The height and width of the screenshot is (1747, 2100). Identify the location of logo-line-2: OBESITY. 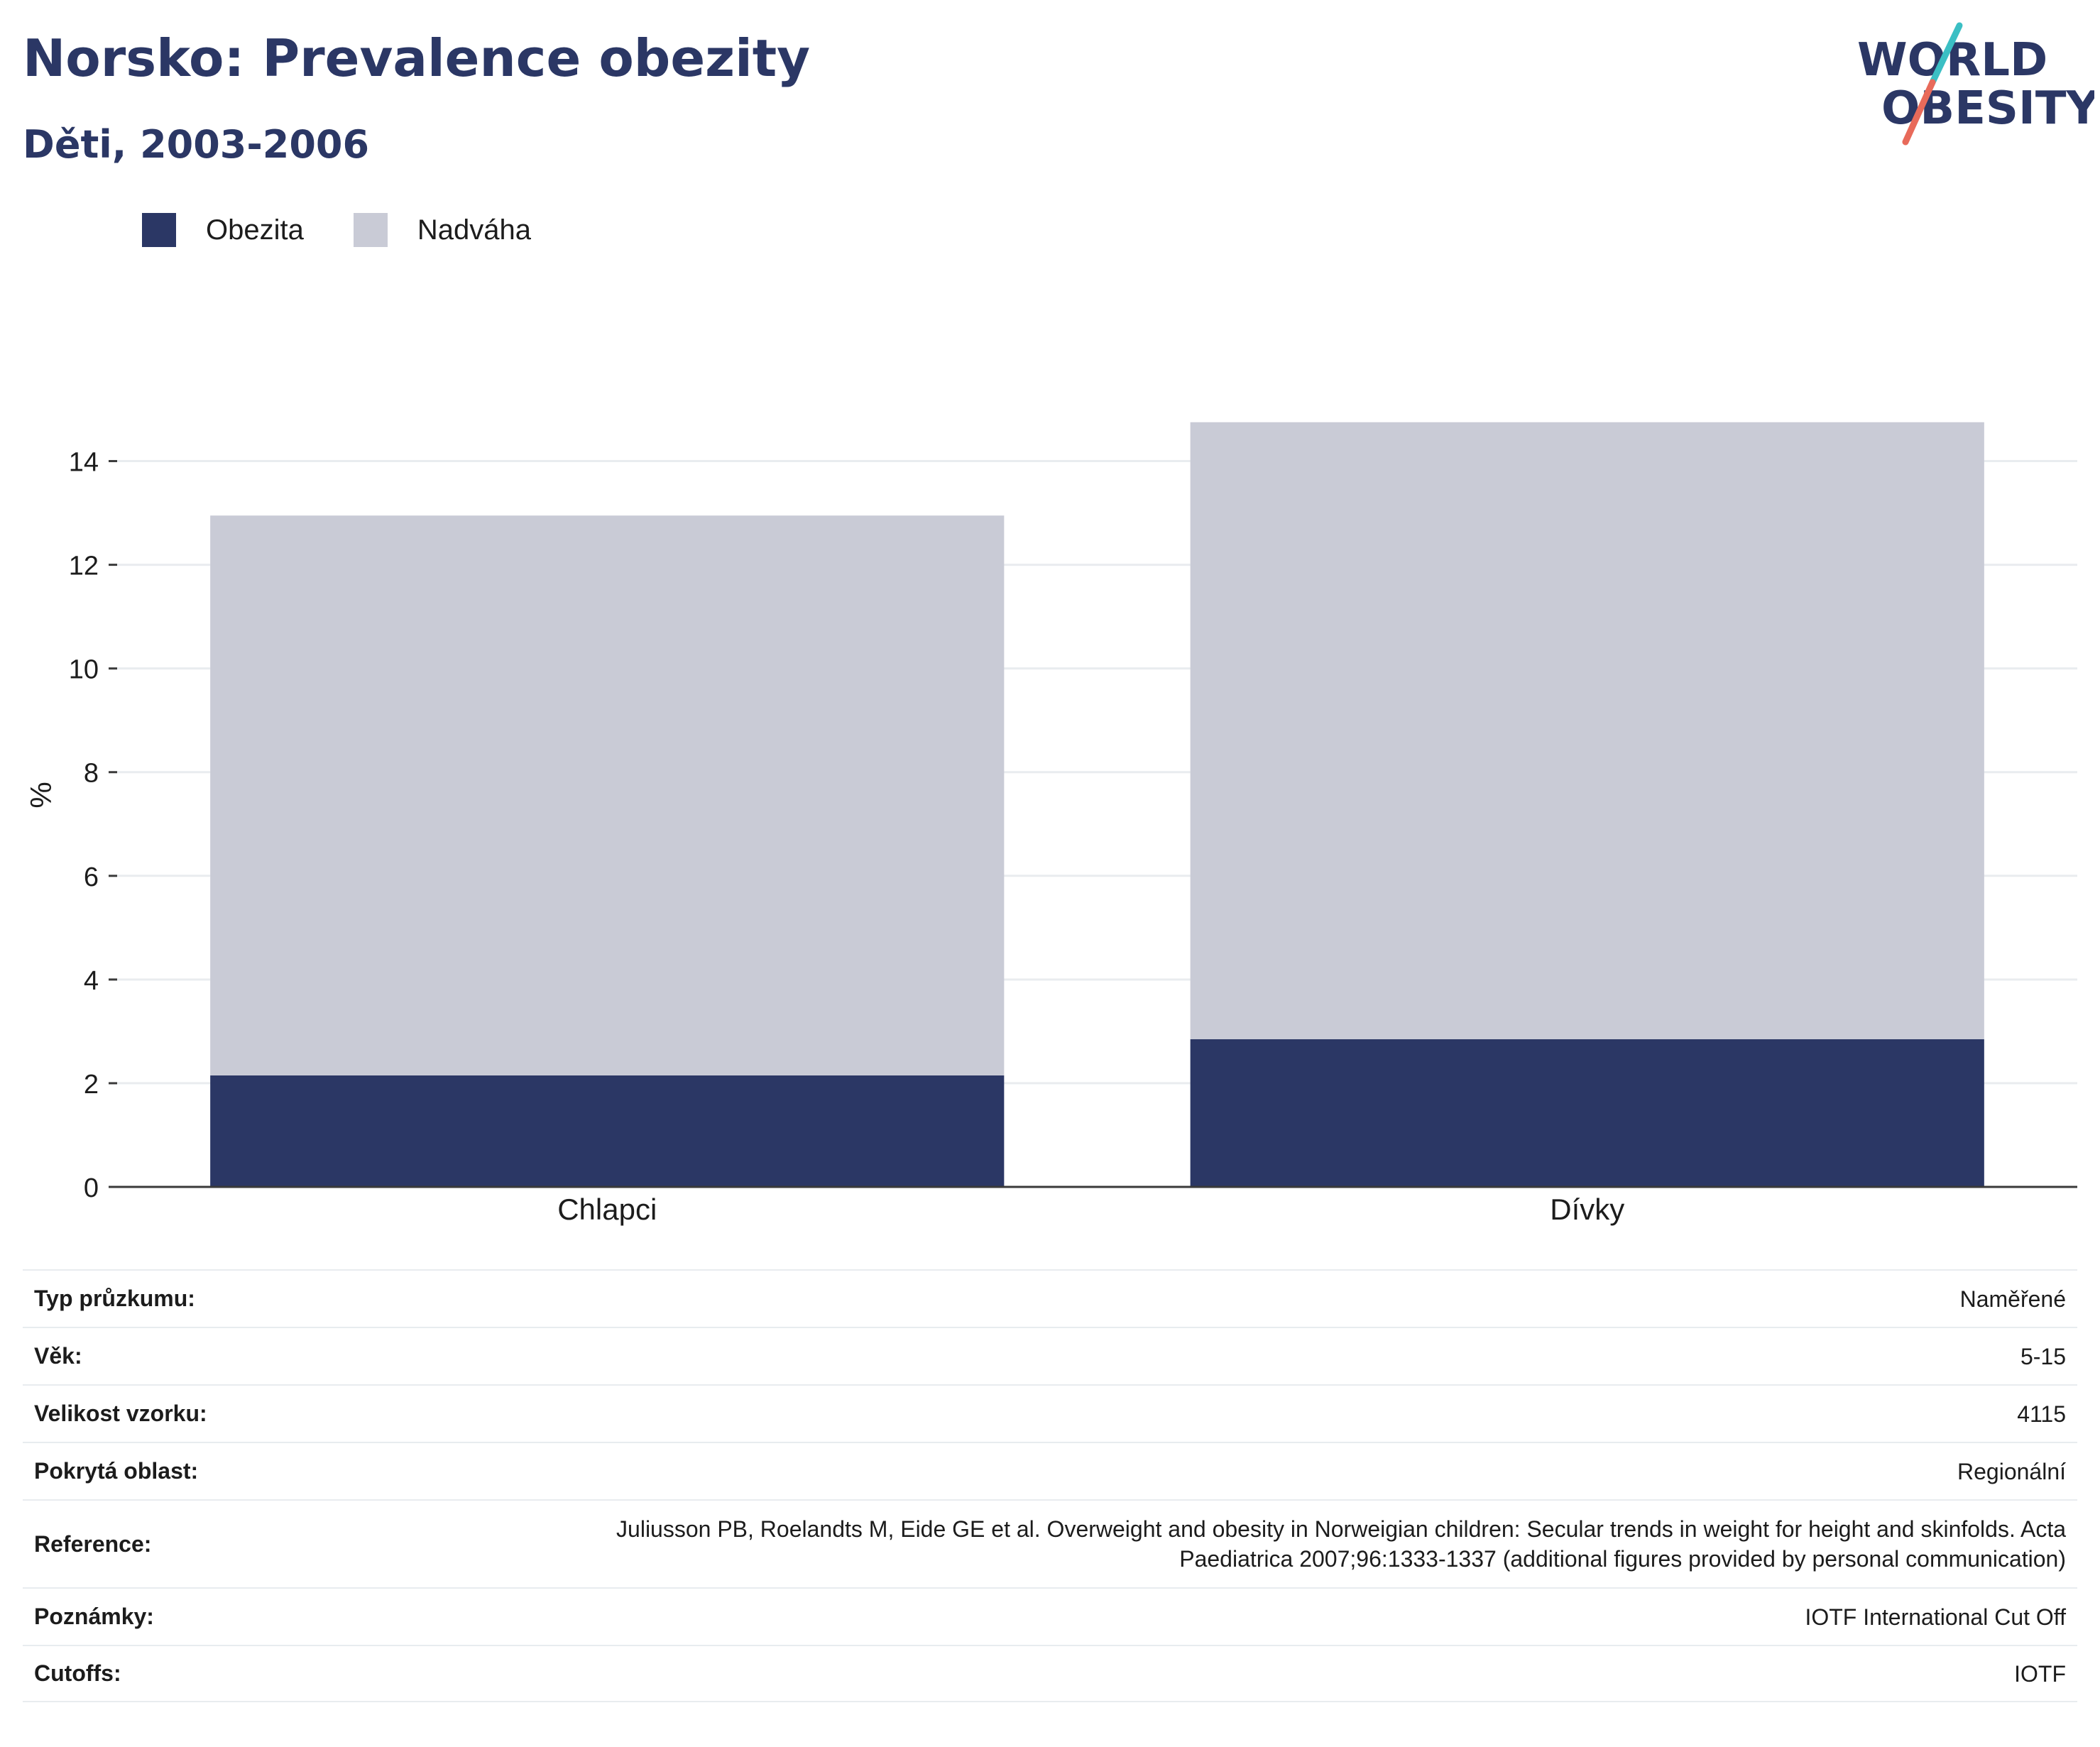
(1987, 108).